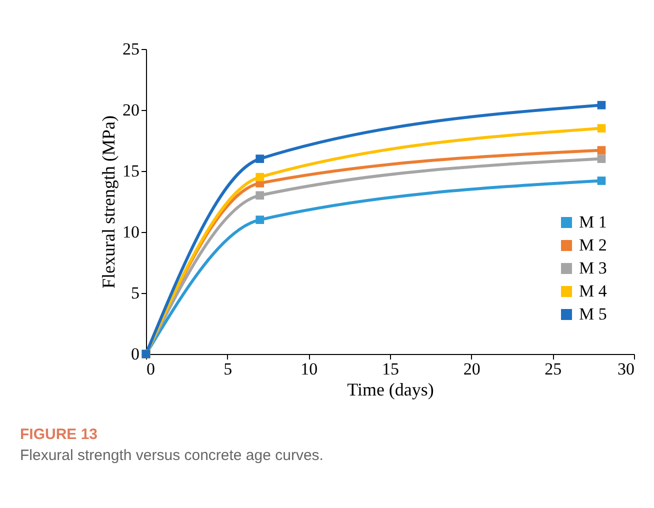 The width and height of the screenshot is (654, 508). I want to click on x-tick-label: 0, so click(150, 369).